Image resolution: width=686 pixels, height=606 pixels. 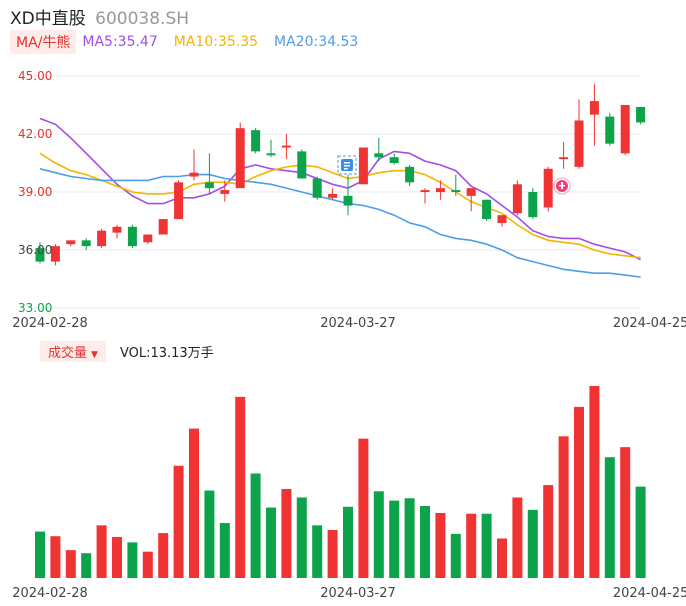 I want to click on date-tick-label: 2024-03-27, so click(x=358, y=323).